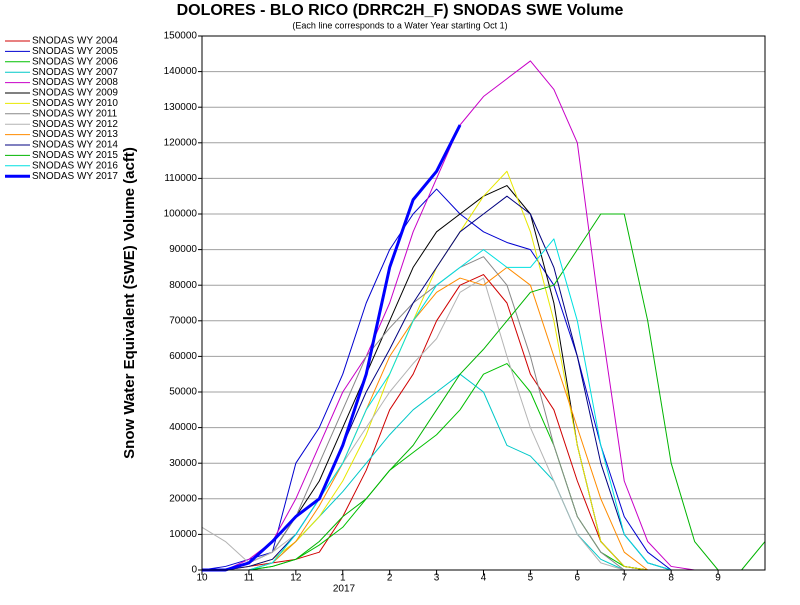 The image size is (800, 605). I want to click on y-tick-label: 30000, so click(183, 463).